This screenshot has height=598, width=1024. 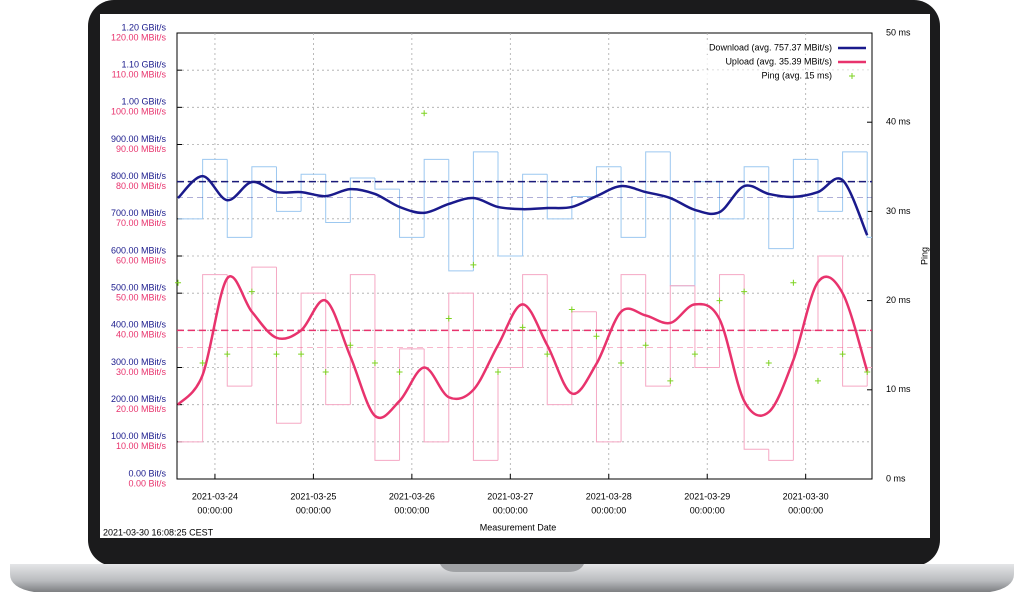 What do you see at coordinates (609, 496) in the screenshot?
I see `x-tick-label: 2021-03-28` at bounding box center [609, 496].